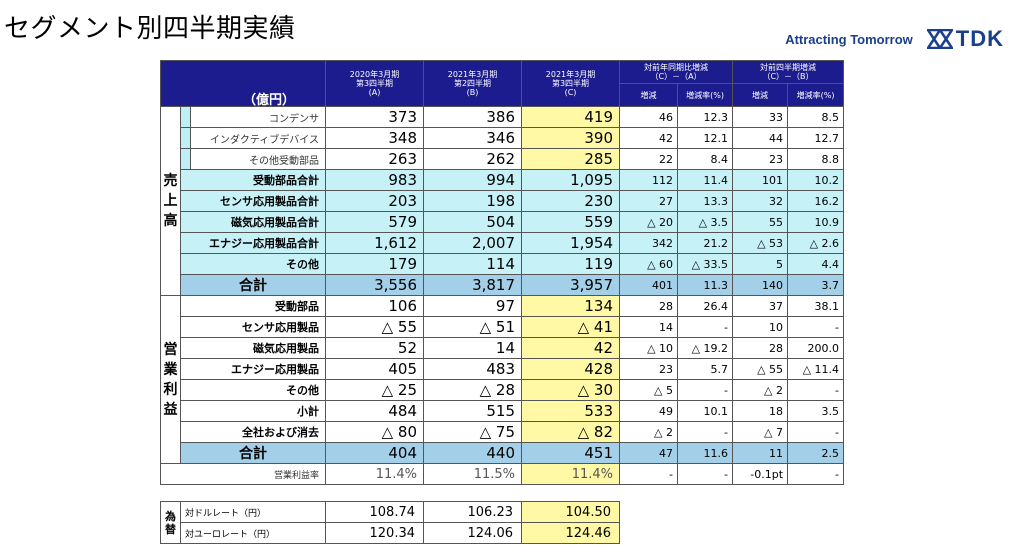 This screenshot has width=1024, height=554. Describe the element at coordinates (705, 117) in the screenshot. I see `change-yp: 12.3` at that location.